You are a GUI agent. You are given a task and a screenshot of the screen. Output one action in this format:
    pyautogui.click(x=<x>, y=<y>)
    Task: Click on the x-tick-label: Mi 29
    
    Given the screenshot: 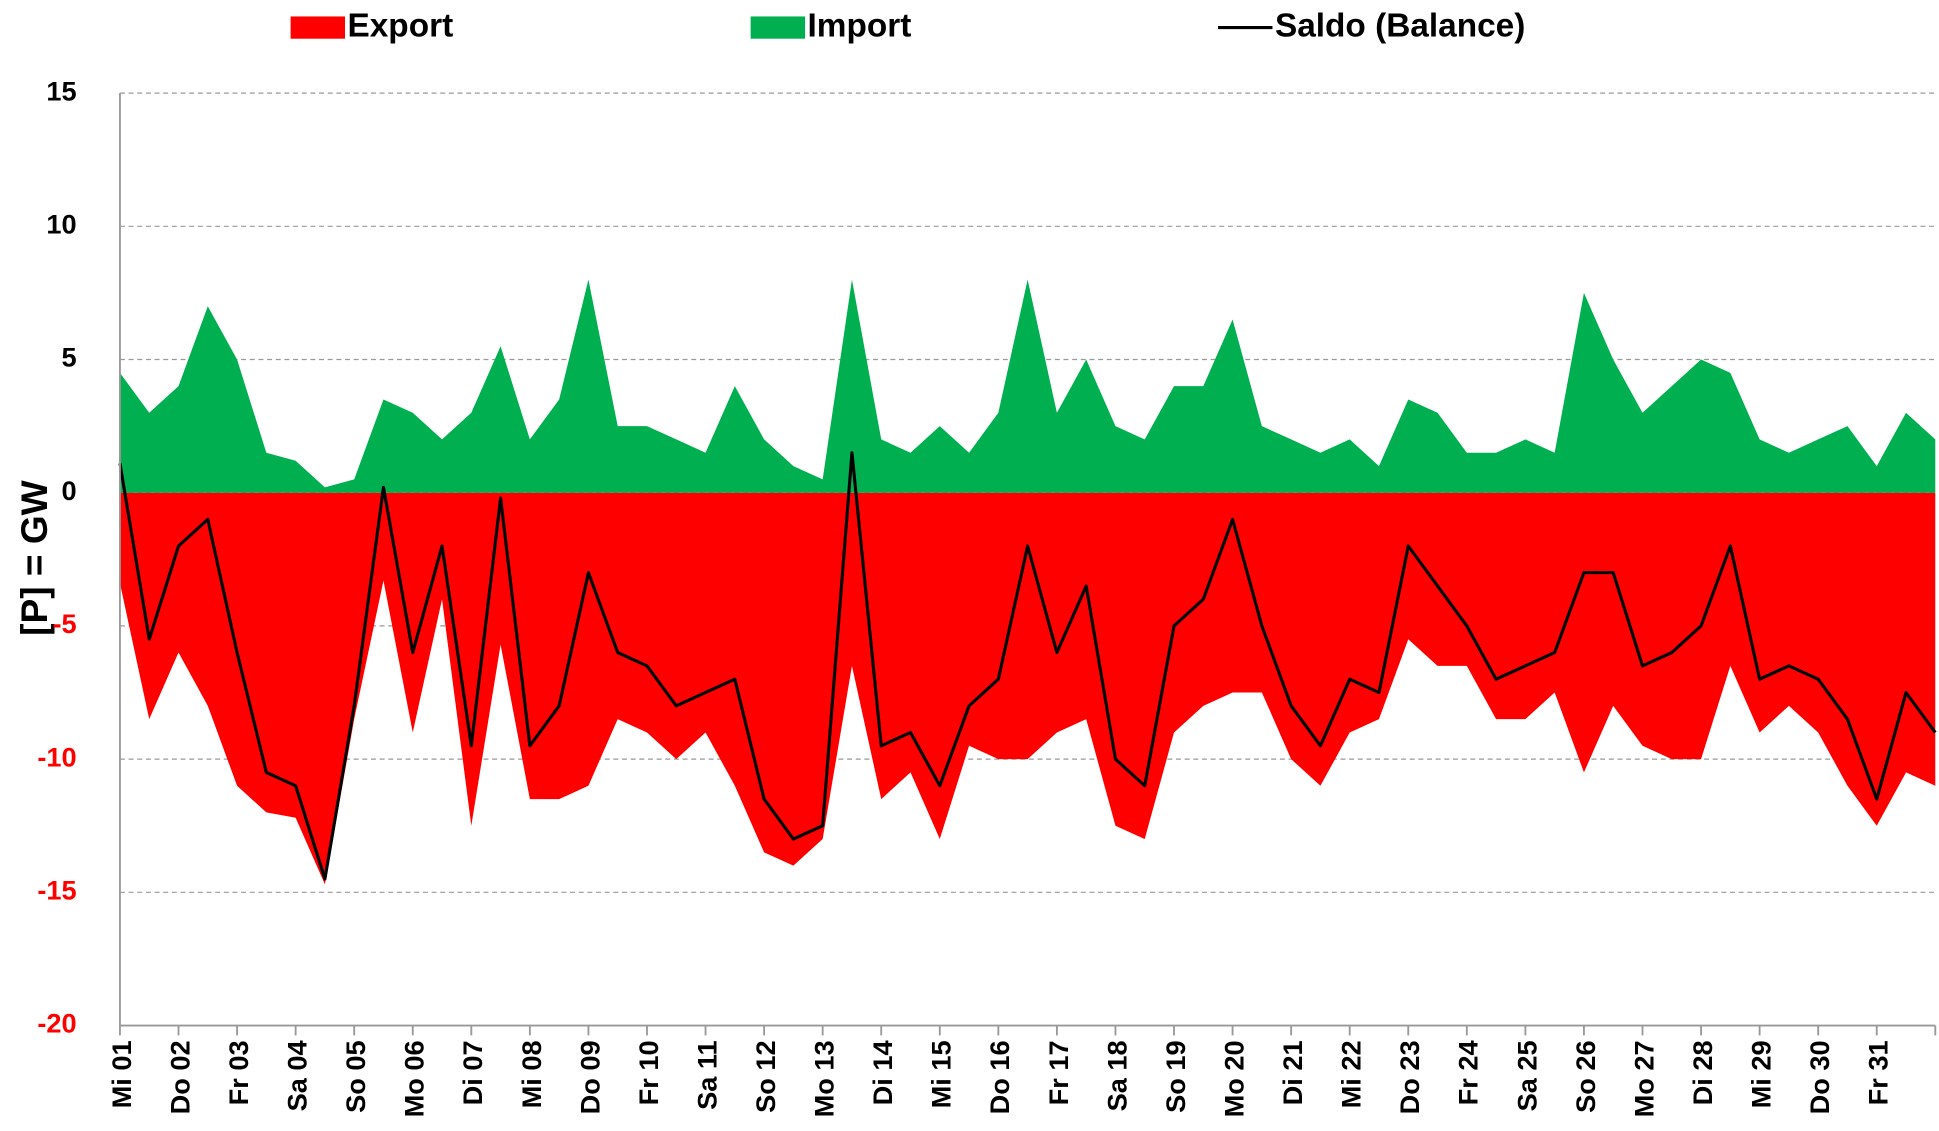 What is the action you would take?
    pyautogui.click(x=1761, y=1074)
    